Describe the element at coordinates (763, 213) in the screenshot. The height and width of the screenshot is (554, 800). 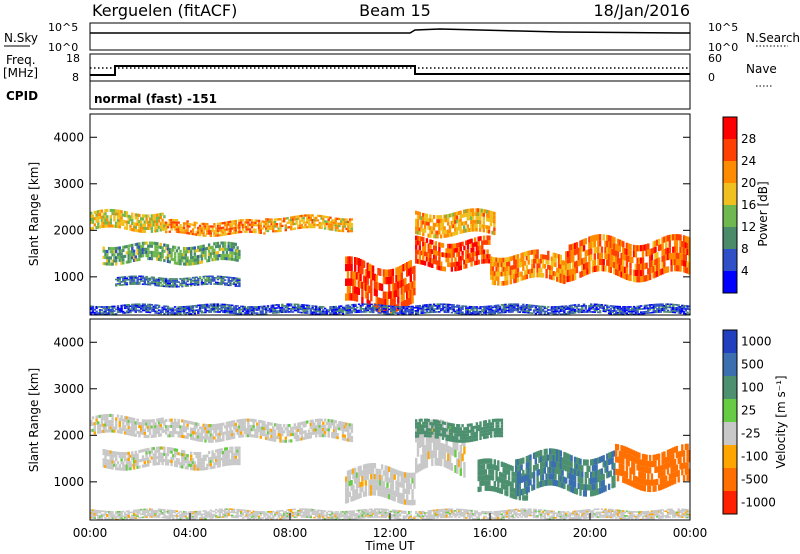
I see `power-cbar-label: Power [dB]` at that location.